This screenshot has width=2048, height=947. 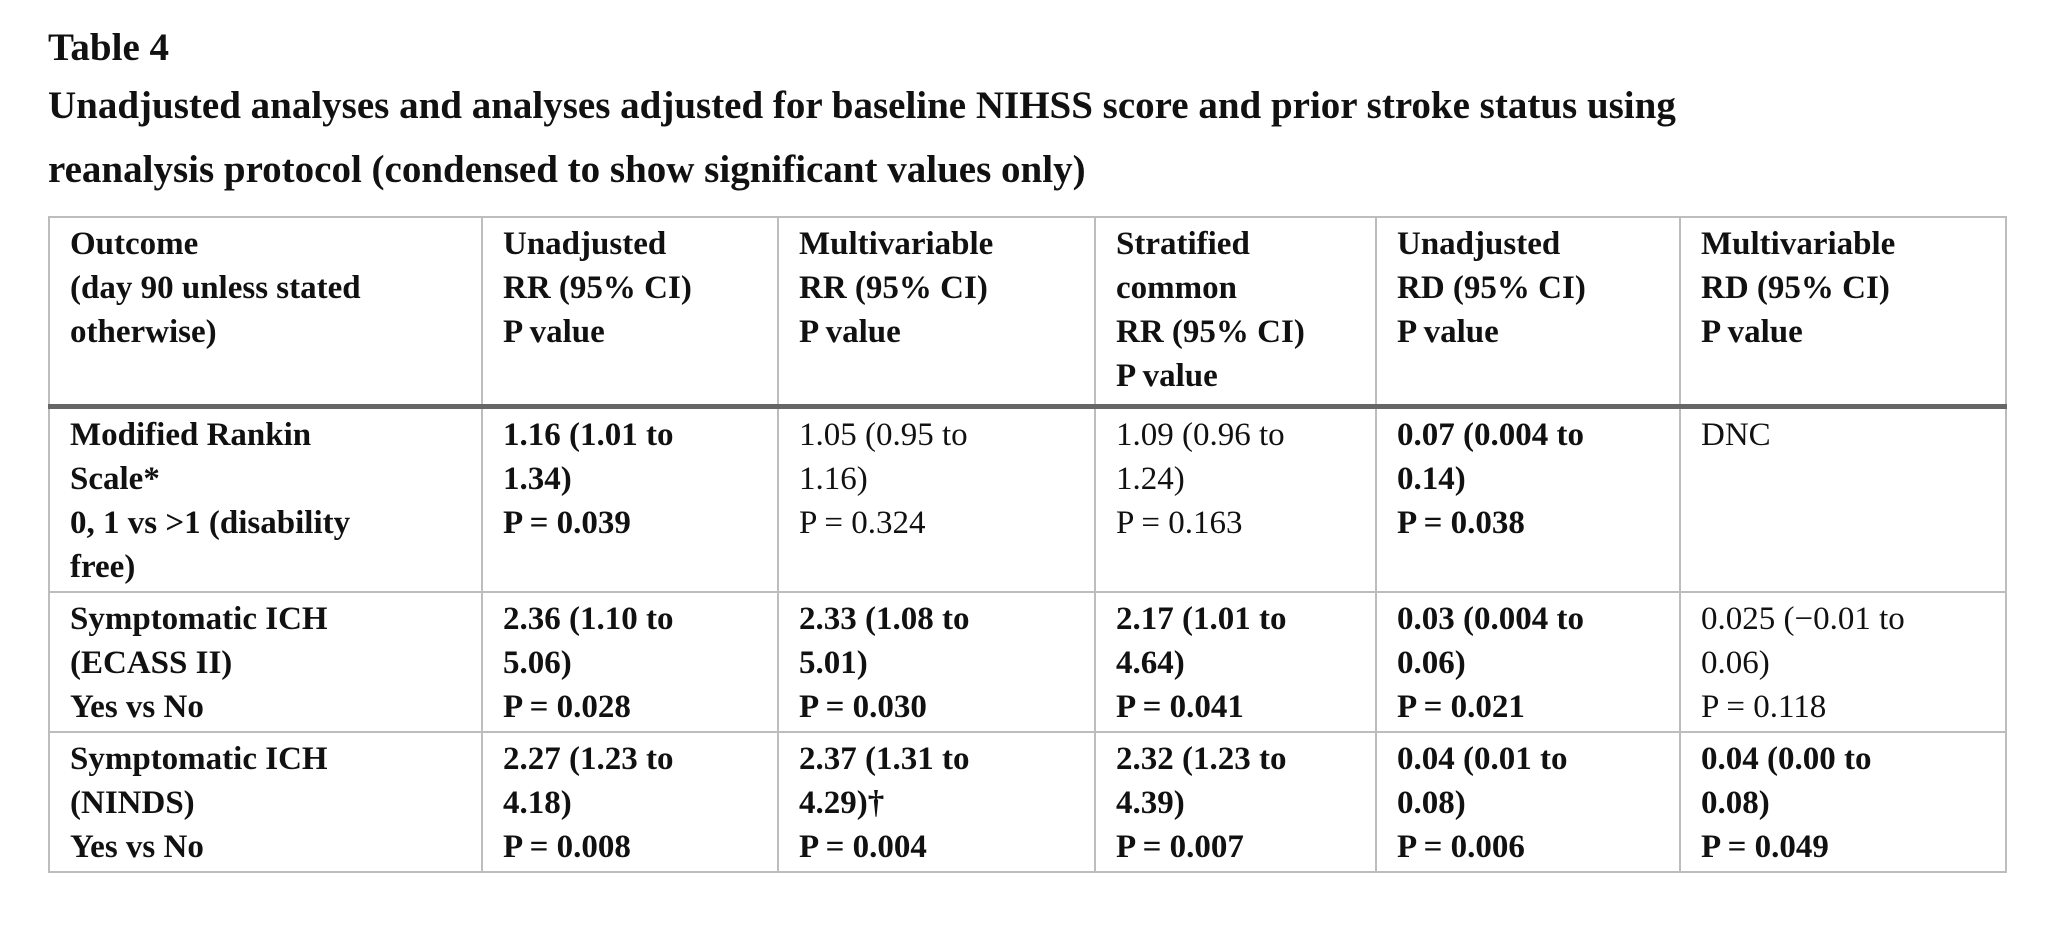 I want to click on cell-line: free), so click(x=103, y=567).